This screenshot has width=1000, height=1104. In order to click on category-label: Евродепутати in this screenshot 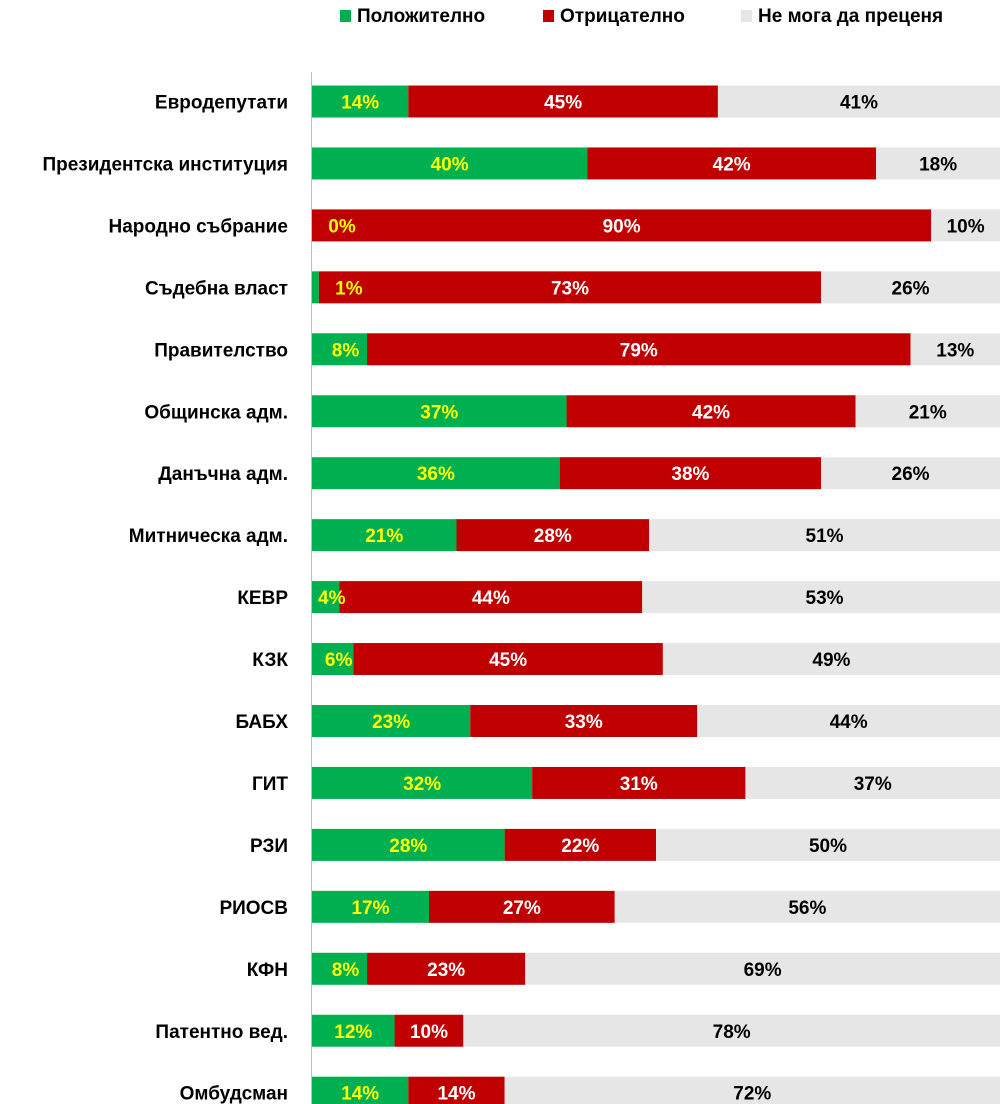, I will do `click(221, 103)`.